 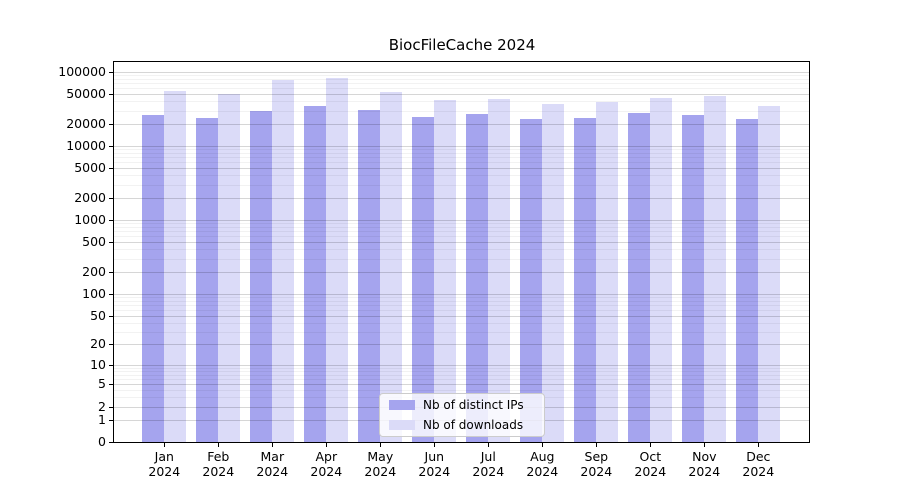 What do you see at coordinates (473, 405) in the screenshot?
I see `legend-label-distinct-ips: Nb of distinct IPs` at bounding box center [473, 405].